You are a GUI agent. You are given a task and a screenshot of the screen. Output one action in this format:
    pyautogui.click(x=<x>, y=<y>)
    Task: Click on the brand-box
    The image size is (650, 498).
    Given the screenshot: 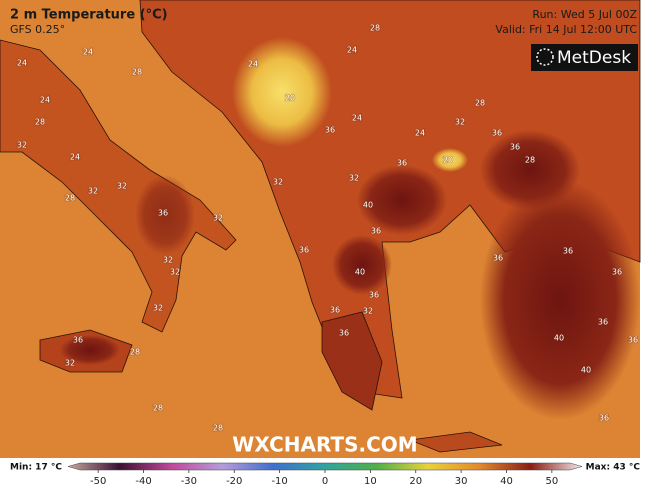 What is the action you would take?
    pyautogui.click(x=584, y=57)
    